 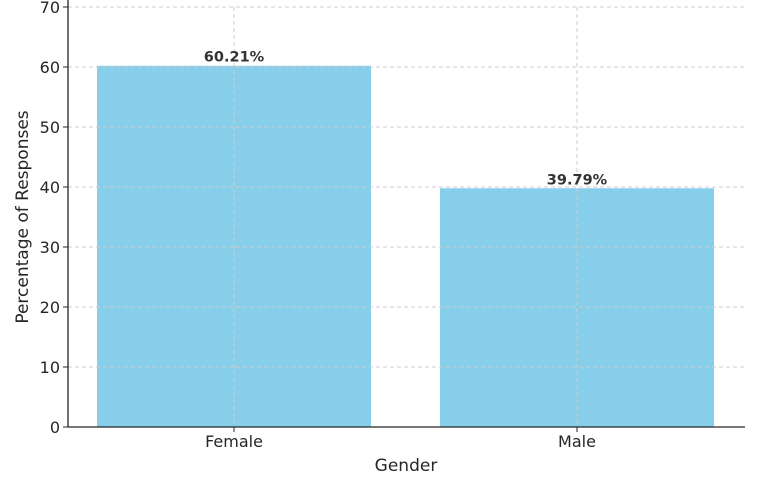 What do you see at coordinates (50, 367) in the screenshot?
I see `y-tick-label-10: 10` at bounding box center [50, 367].